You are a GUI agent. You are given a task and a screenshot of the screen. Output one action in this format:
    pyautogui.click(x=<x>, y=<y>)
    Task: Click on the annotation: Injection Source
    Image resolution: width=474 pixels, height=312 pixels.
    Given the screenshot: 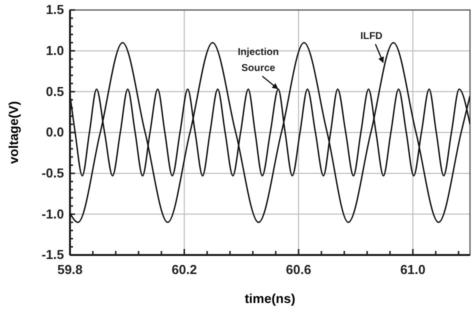 What is the action you would take?
    pyautogui.click(x=258, y=60)
    